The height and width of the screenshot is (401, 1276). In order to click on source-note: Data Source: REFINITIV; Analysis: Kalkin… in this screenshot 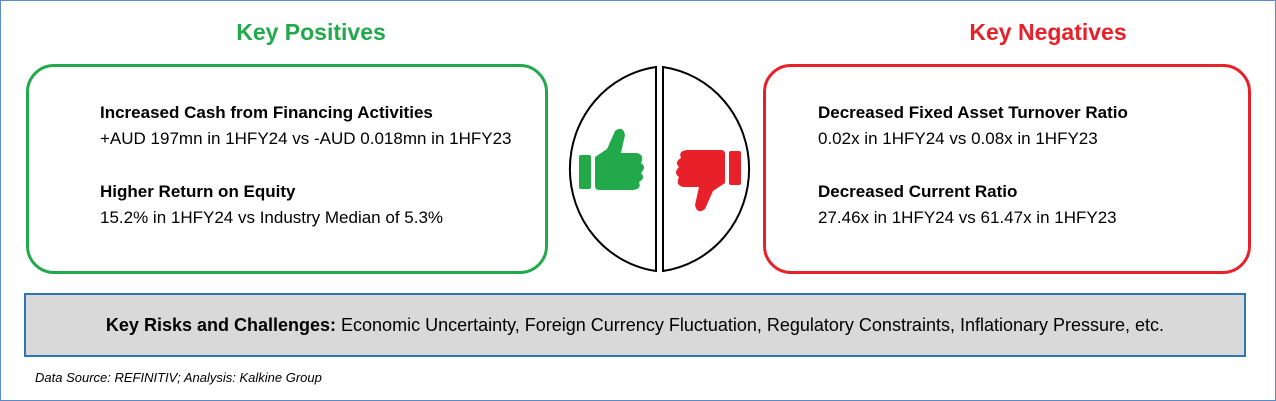, I will do `click(178, 377)`.